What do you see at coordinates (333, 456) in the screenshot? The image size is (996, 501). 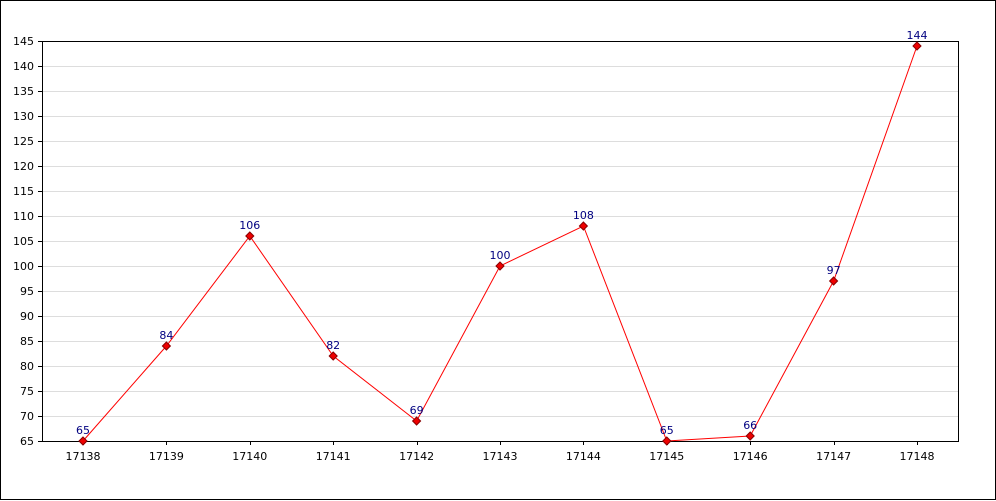 I see `x-tick-label: 17141` at bounding box center [333, 456].